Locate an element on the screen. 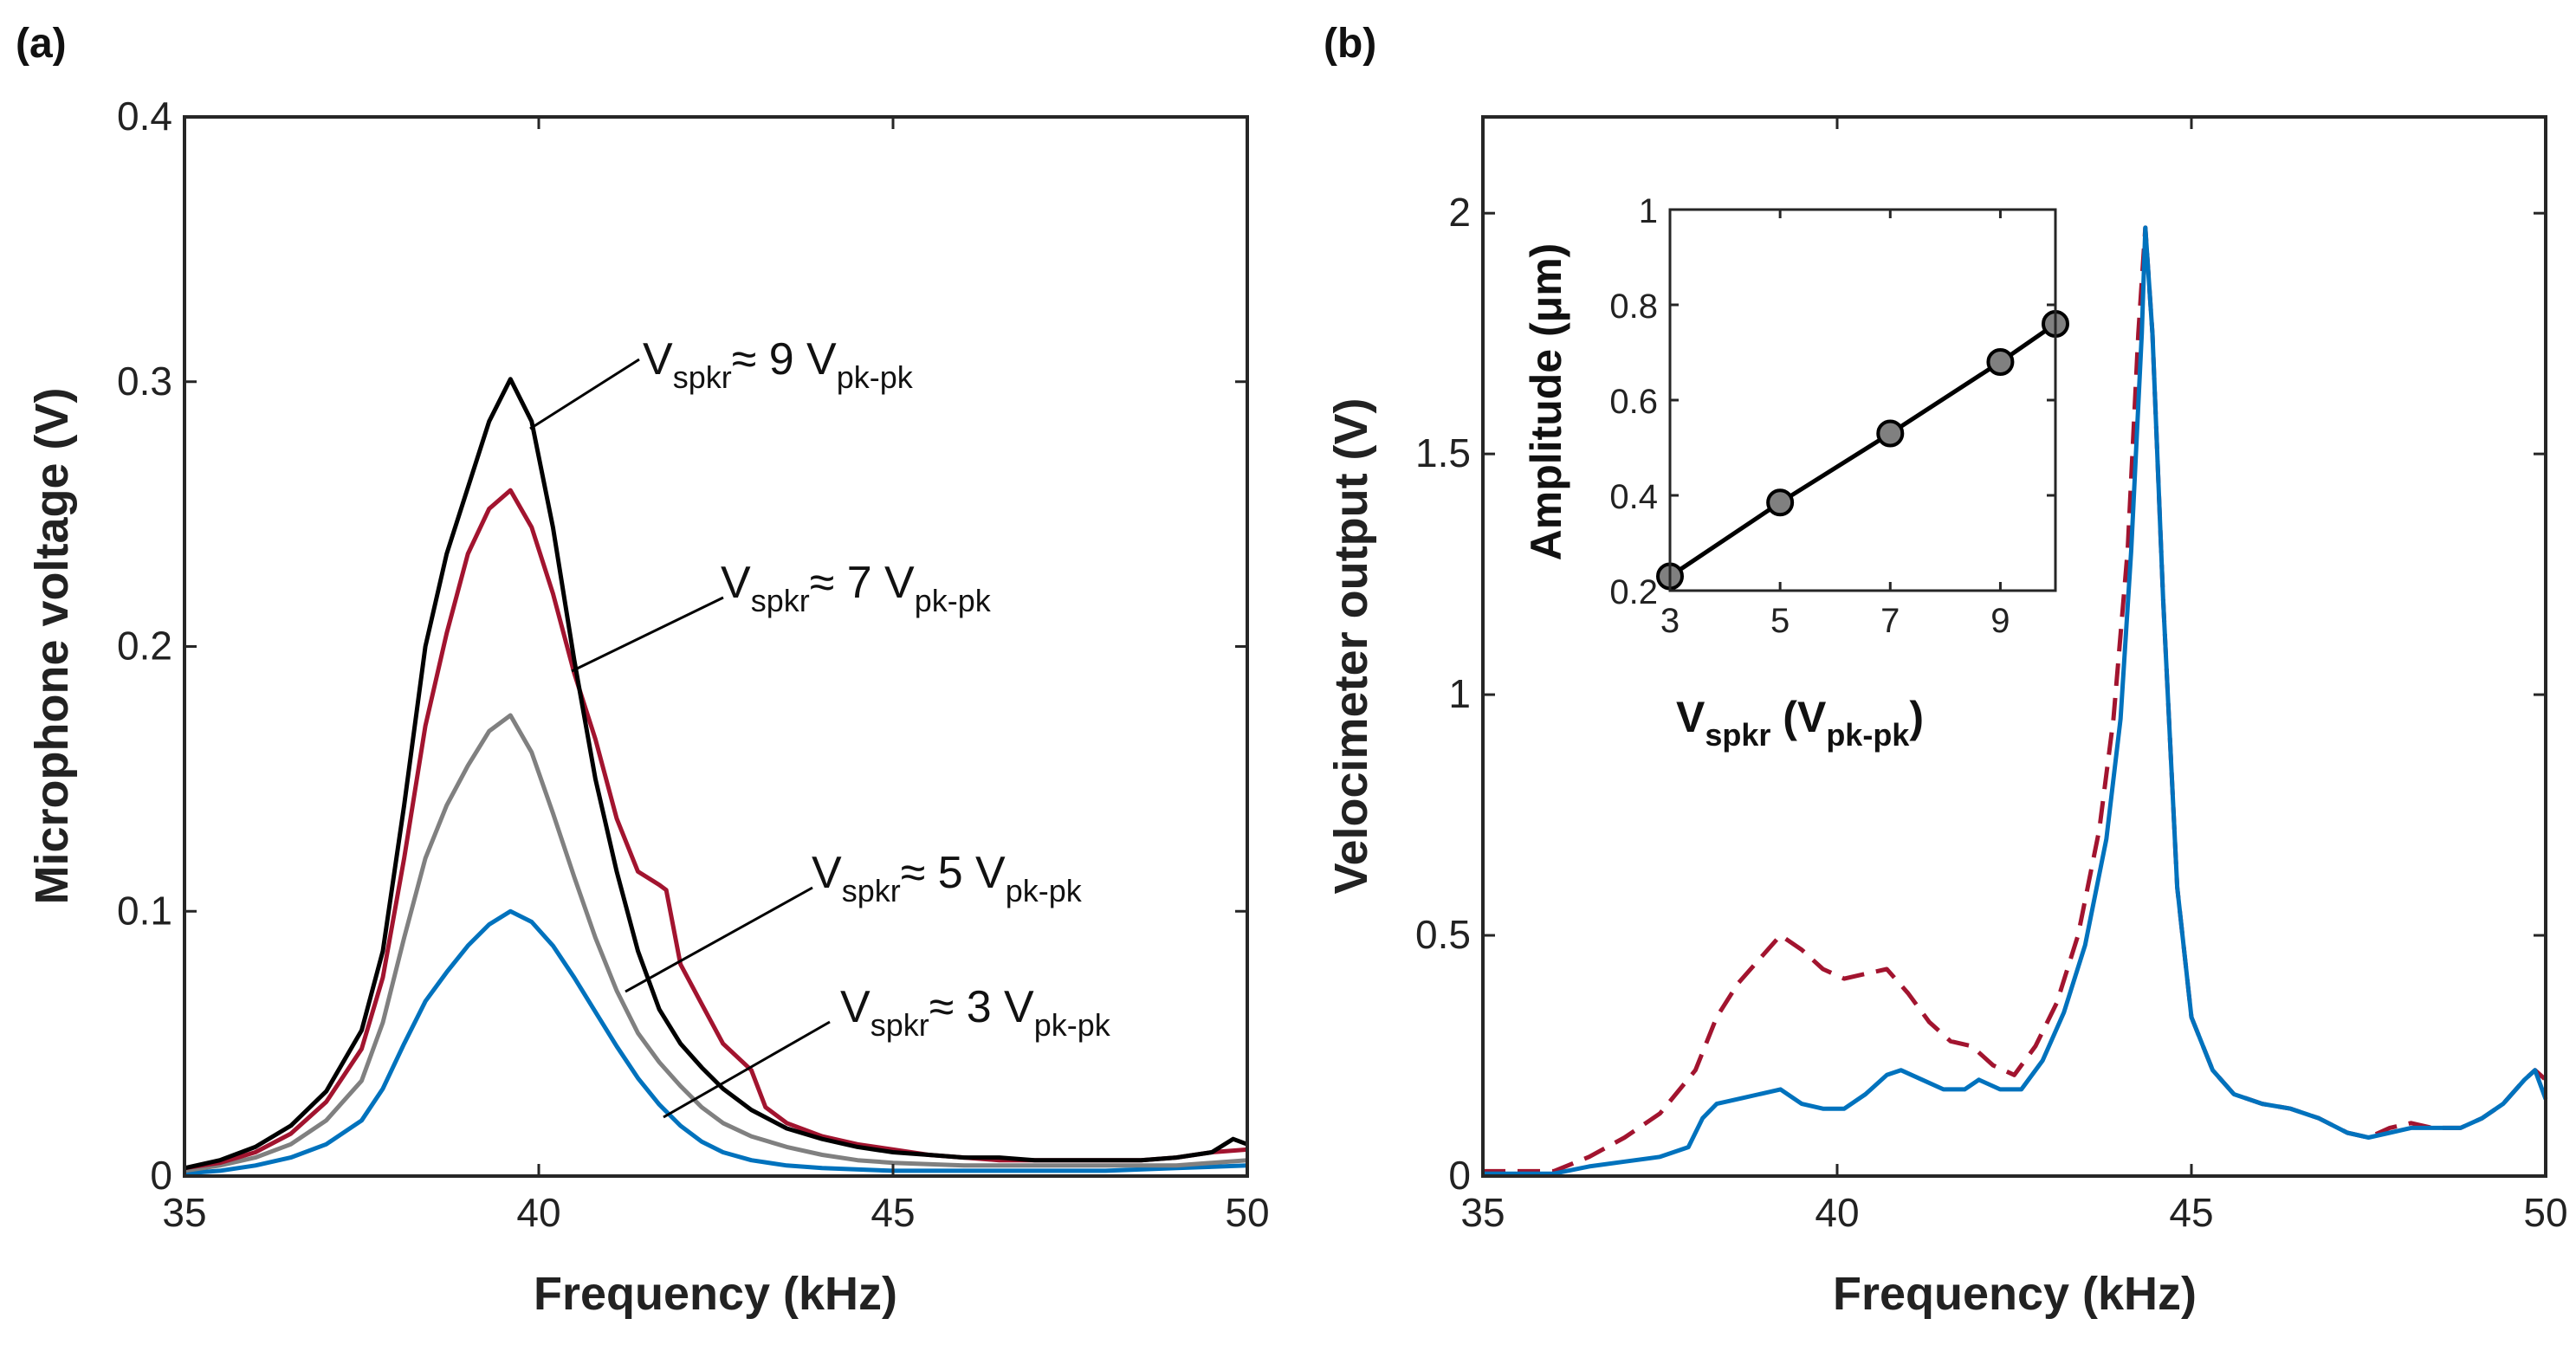 The image size is (2576, 1351). inset-y-tick-label: 0.4 is located at coordinates (1633, 497).